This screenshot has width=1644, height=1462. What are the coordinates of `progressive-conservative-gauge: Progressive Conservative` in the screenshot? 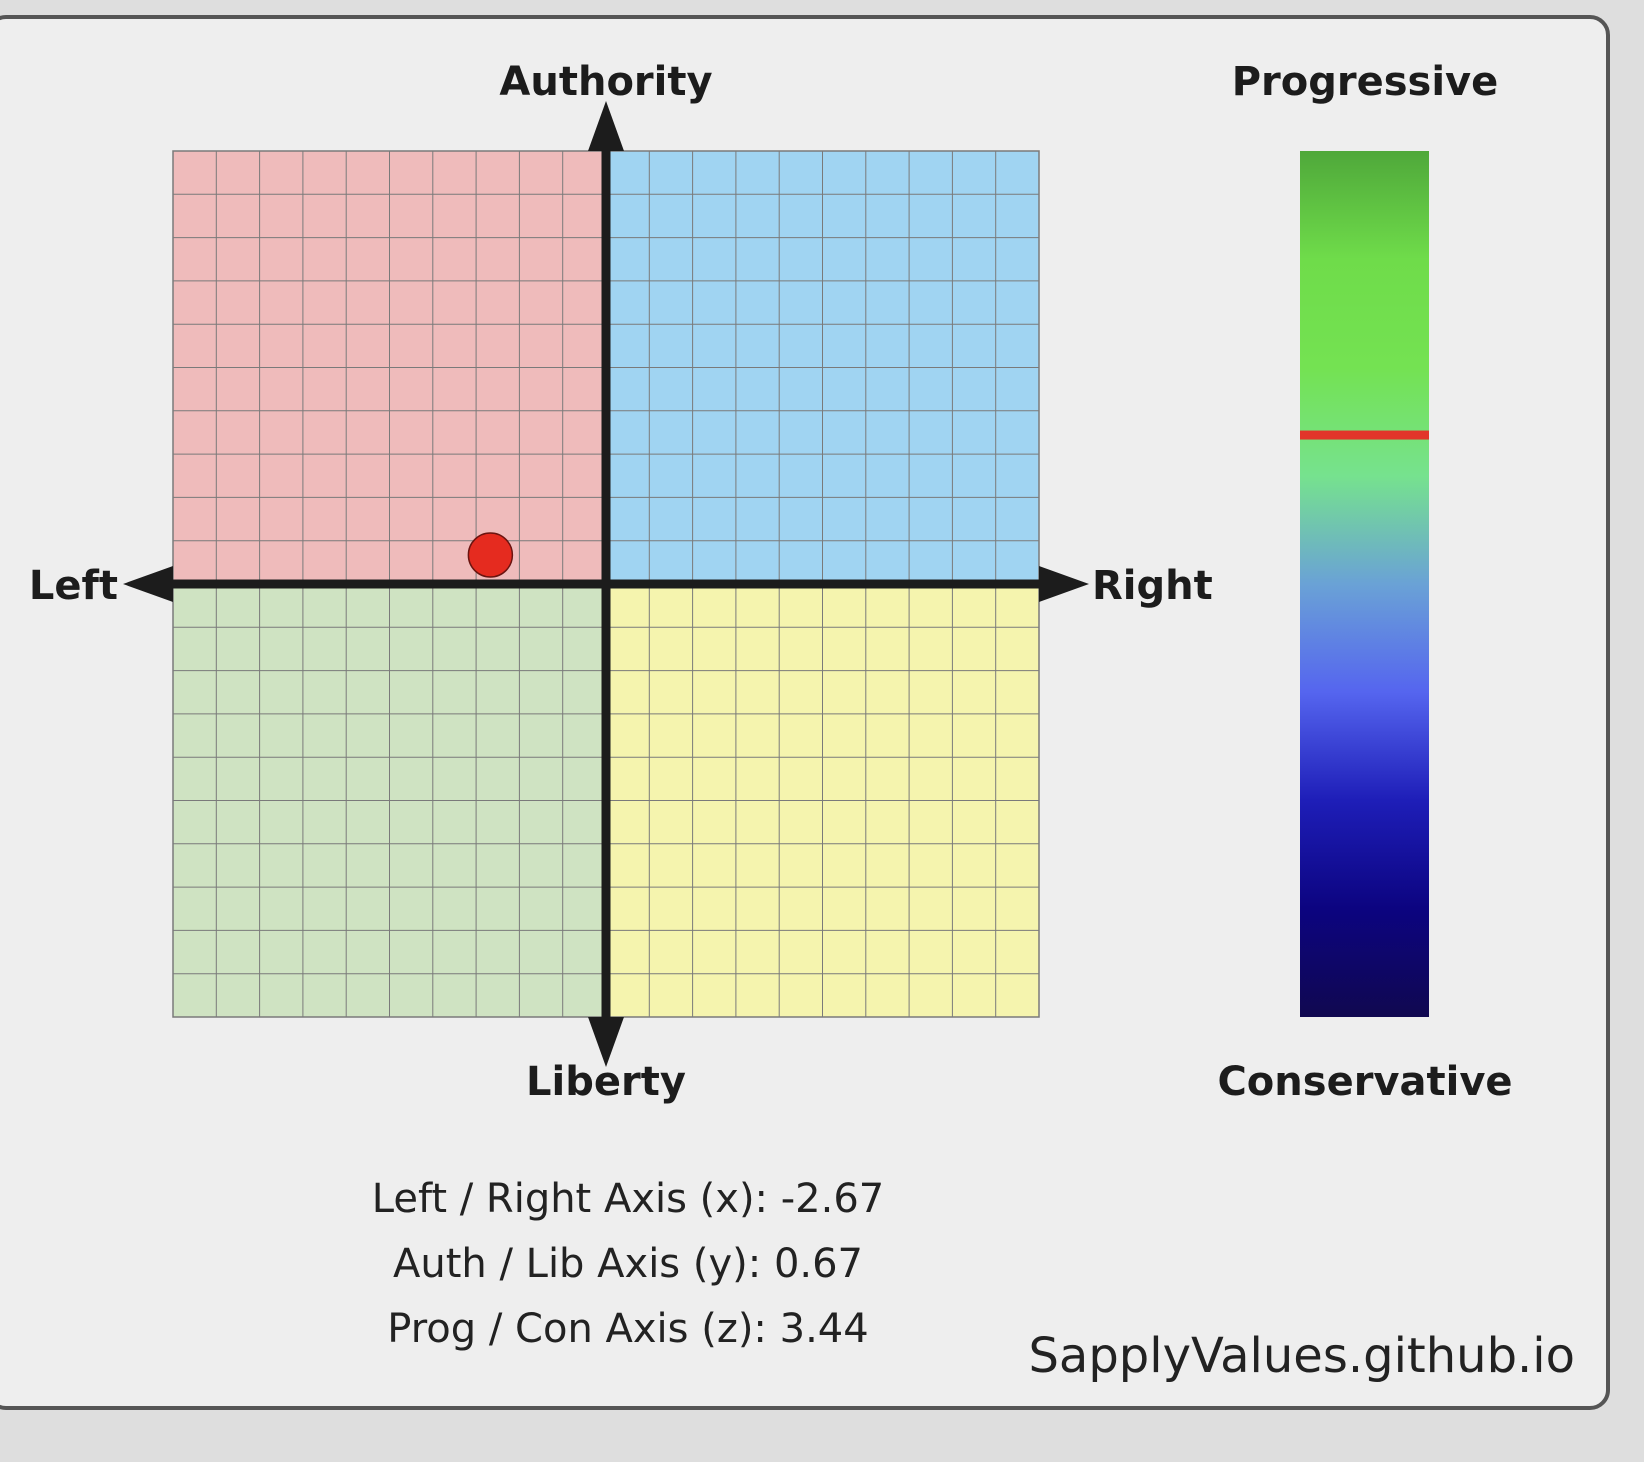 It's located at (1364, 582).